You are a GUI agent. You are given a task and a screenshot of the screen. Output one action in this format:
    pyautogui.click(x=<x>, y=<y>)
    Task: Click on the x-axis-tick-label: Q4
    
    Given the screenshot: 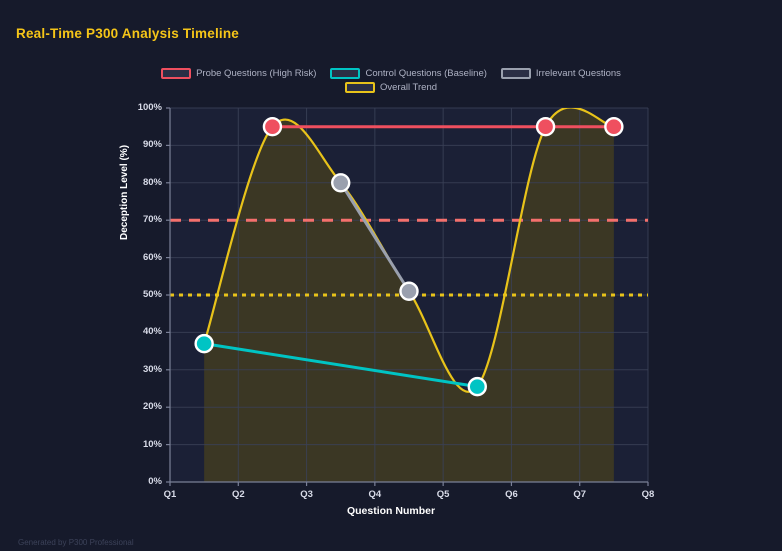 What is the action you would take?
    pyautogui.click(x=375, y=494)
    